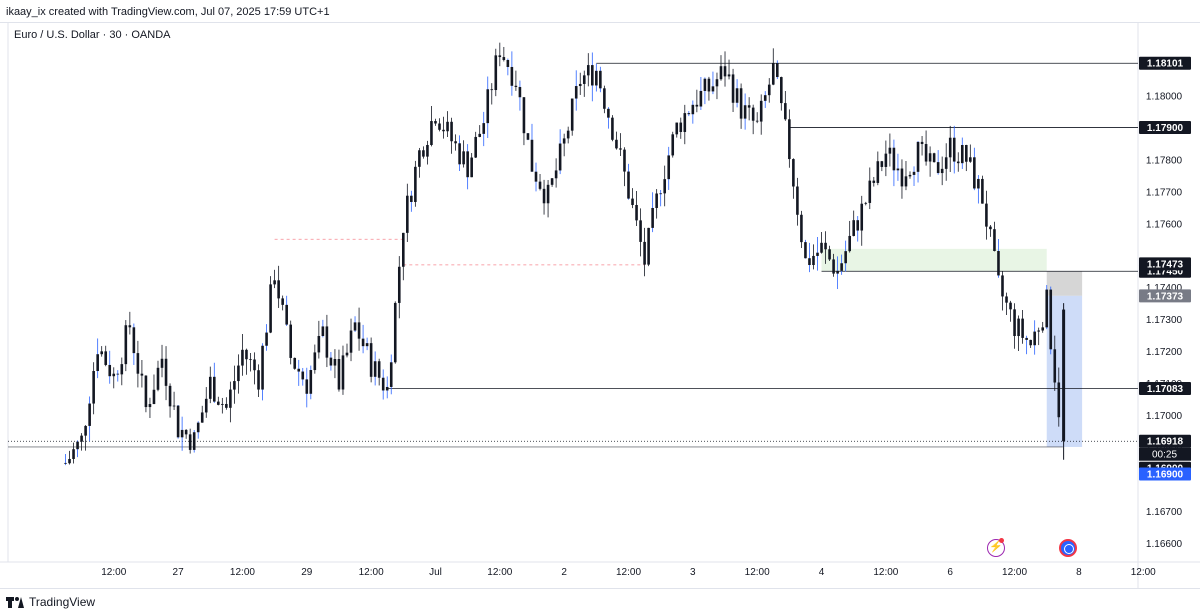  What do you see at coordinates (1165, 64) in the screenshot?
I see `price-label: 1.18101` at bounding box center [1165, 64].